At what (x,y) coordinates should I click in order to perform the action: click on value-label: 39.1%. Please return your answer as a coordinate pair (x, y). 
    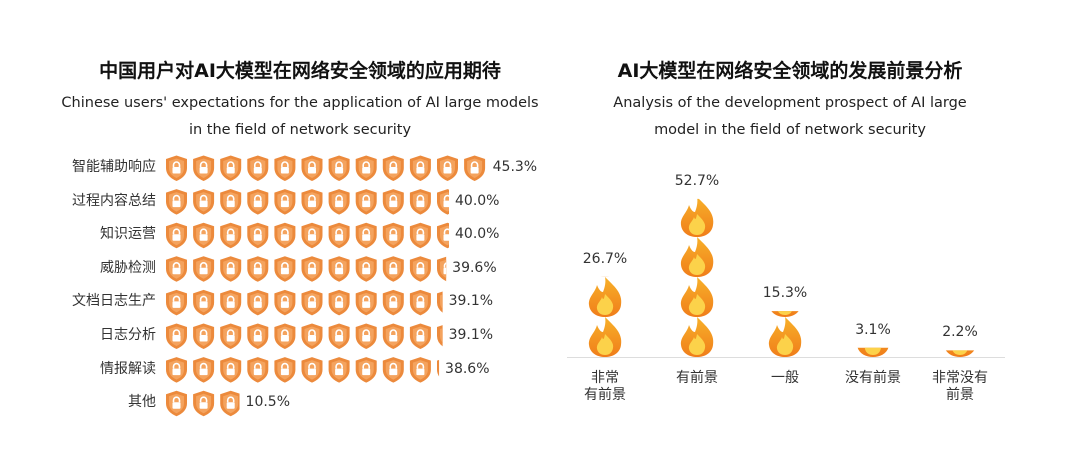
    Looking at the image, I should click on (471, 335).